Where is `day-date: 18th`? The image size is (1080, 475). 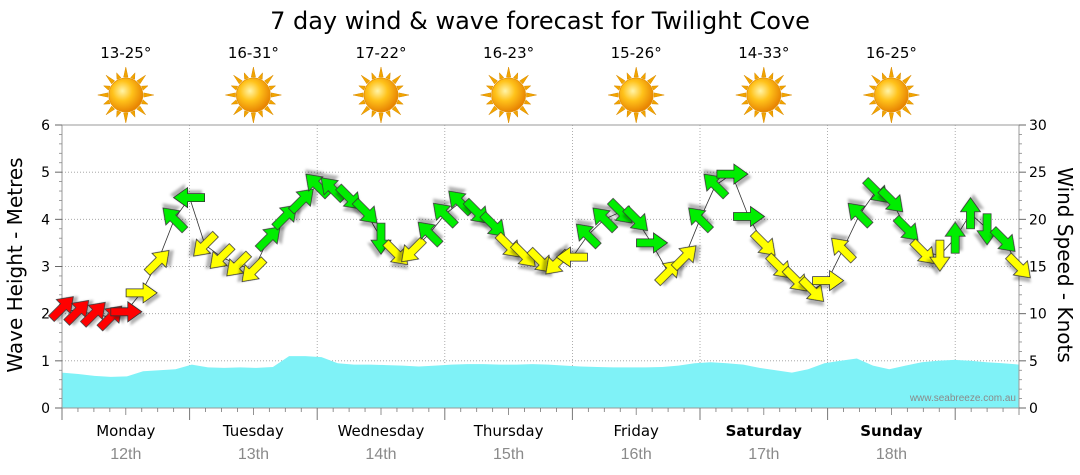
day-date: 18th is located at coordinates (891, 454).